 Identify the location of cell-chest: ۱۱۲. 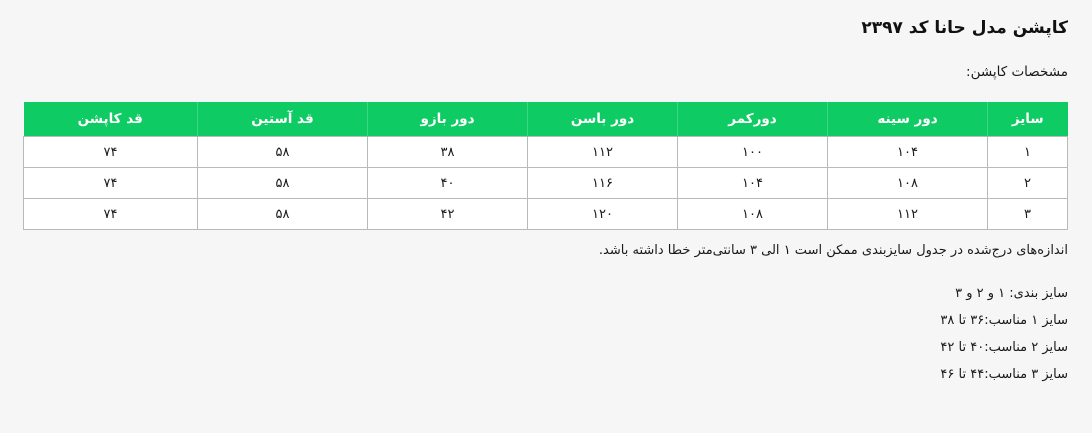
(907, 214).